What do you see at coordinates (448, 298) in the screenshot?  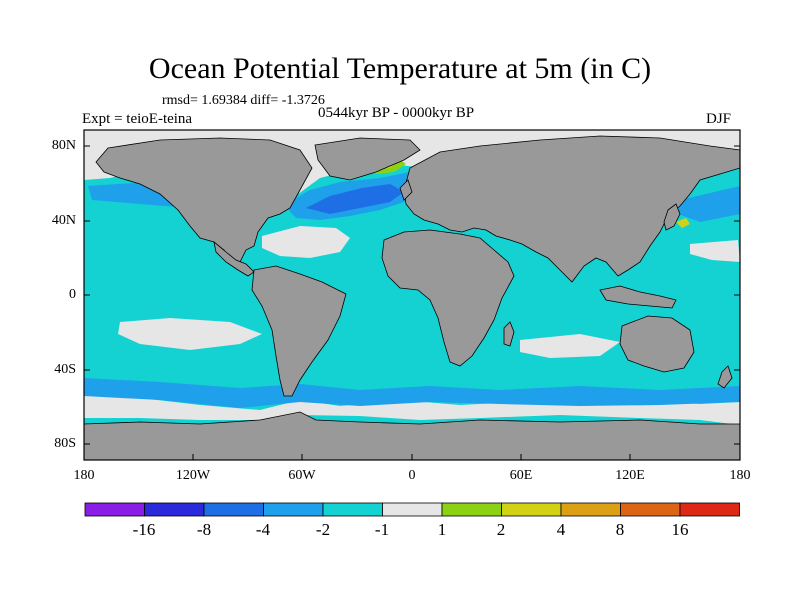 I see `africa` at bounding box center [448, 298].